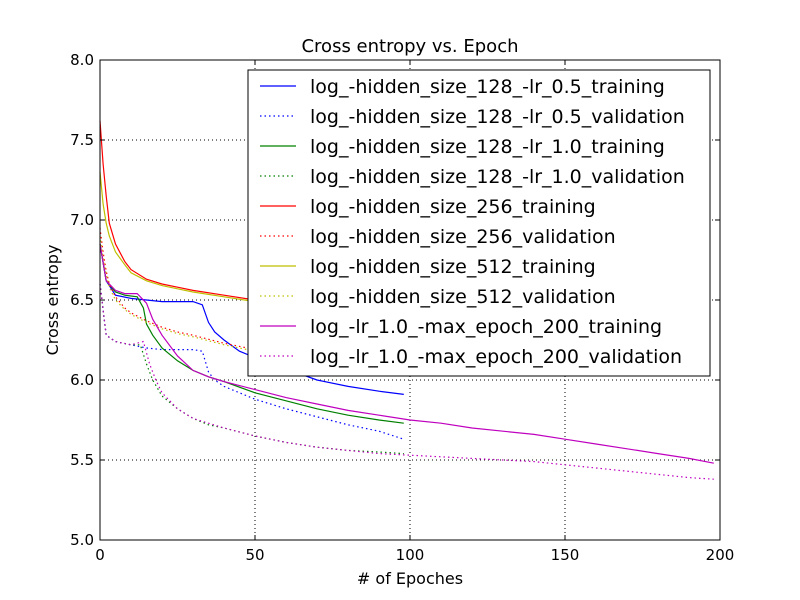 The height and width of the screenshot is (600, 800). What do you see at coordinates (52, 300) in the screenshot?
I see `y-axis-label: Cross entropy` at bounding box center [52, 300].